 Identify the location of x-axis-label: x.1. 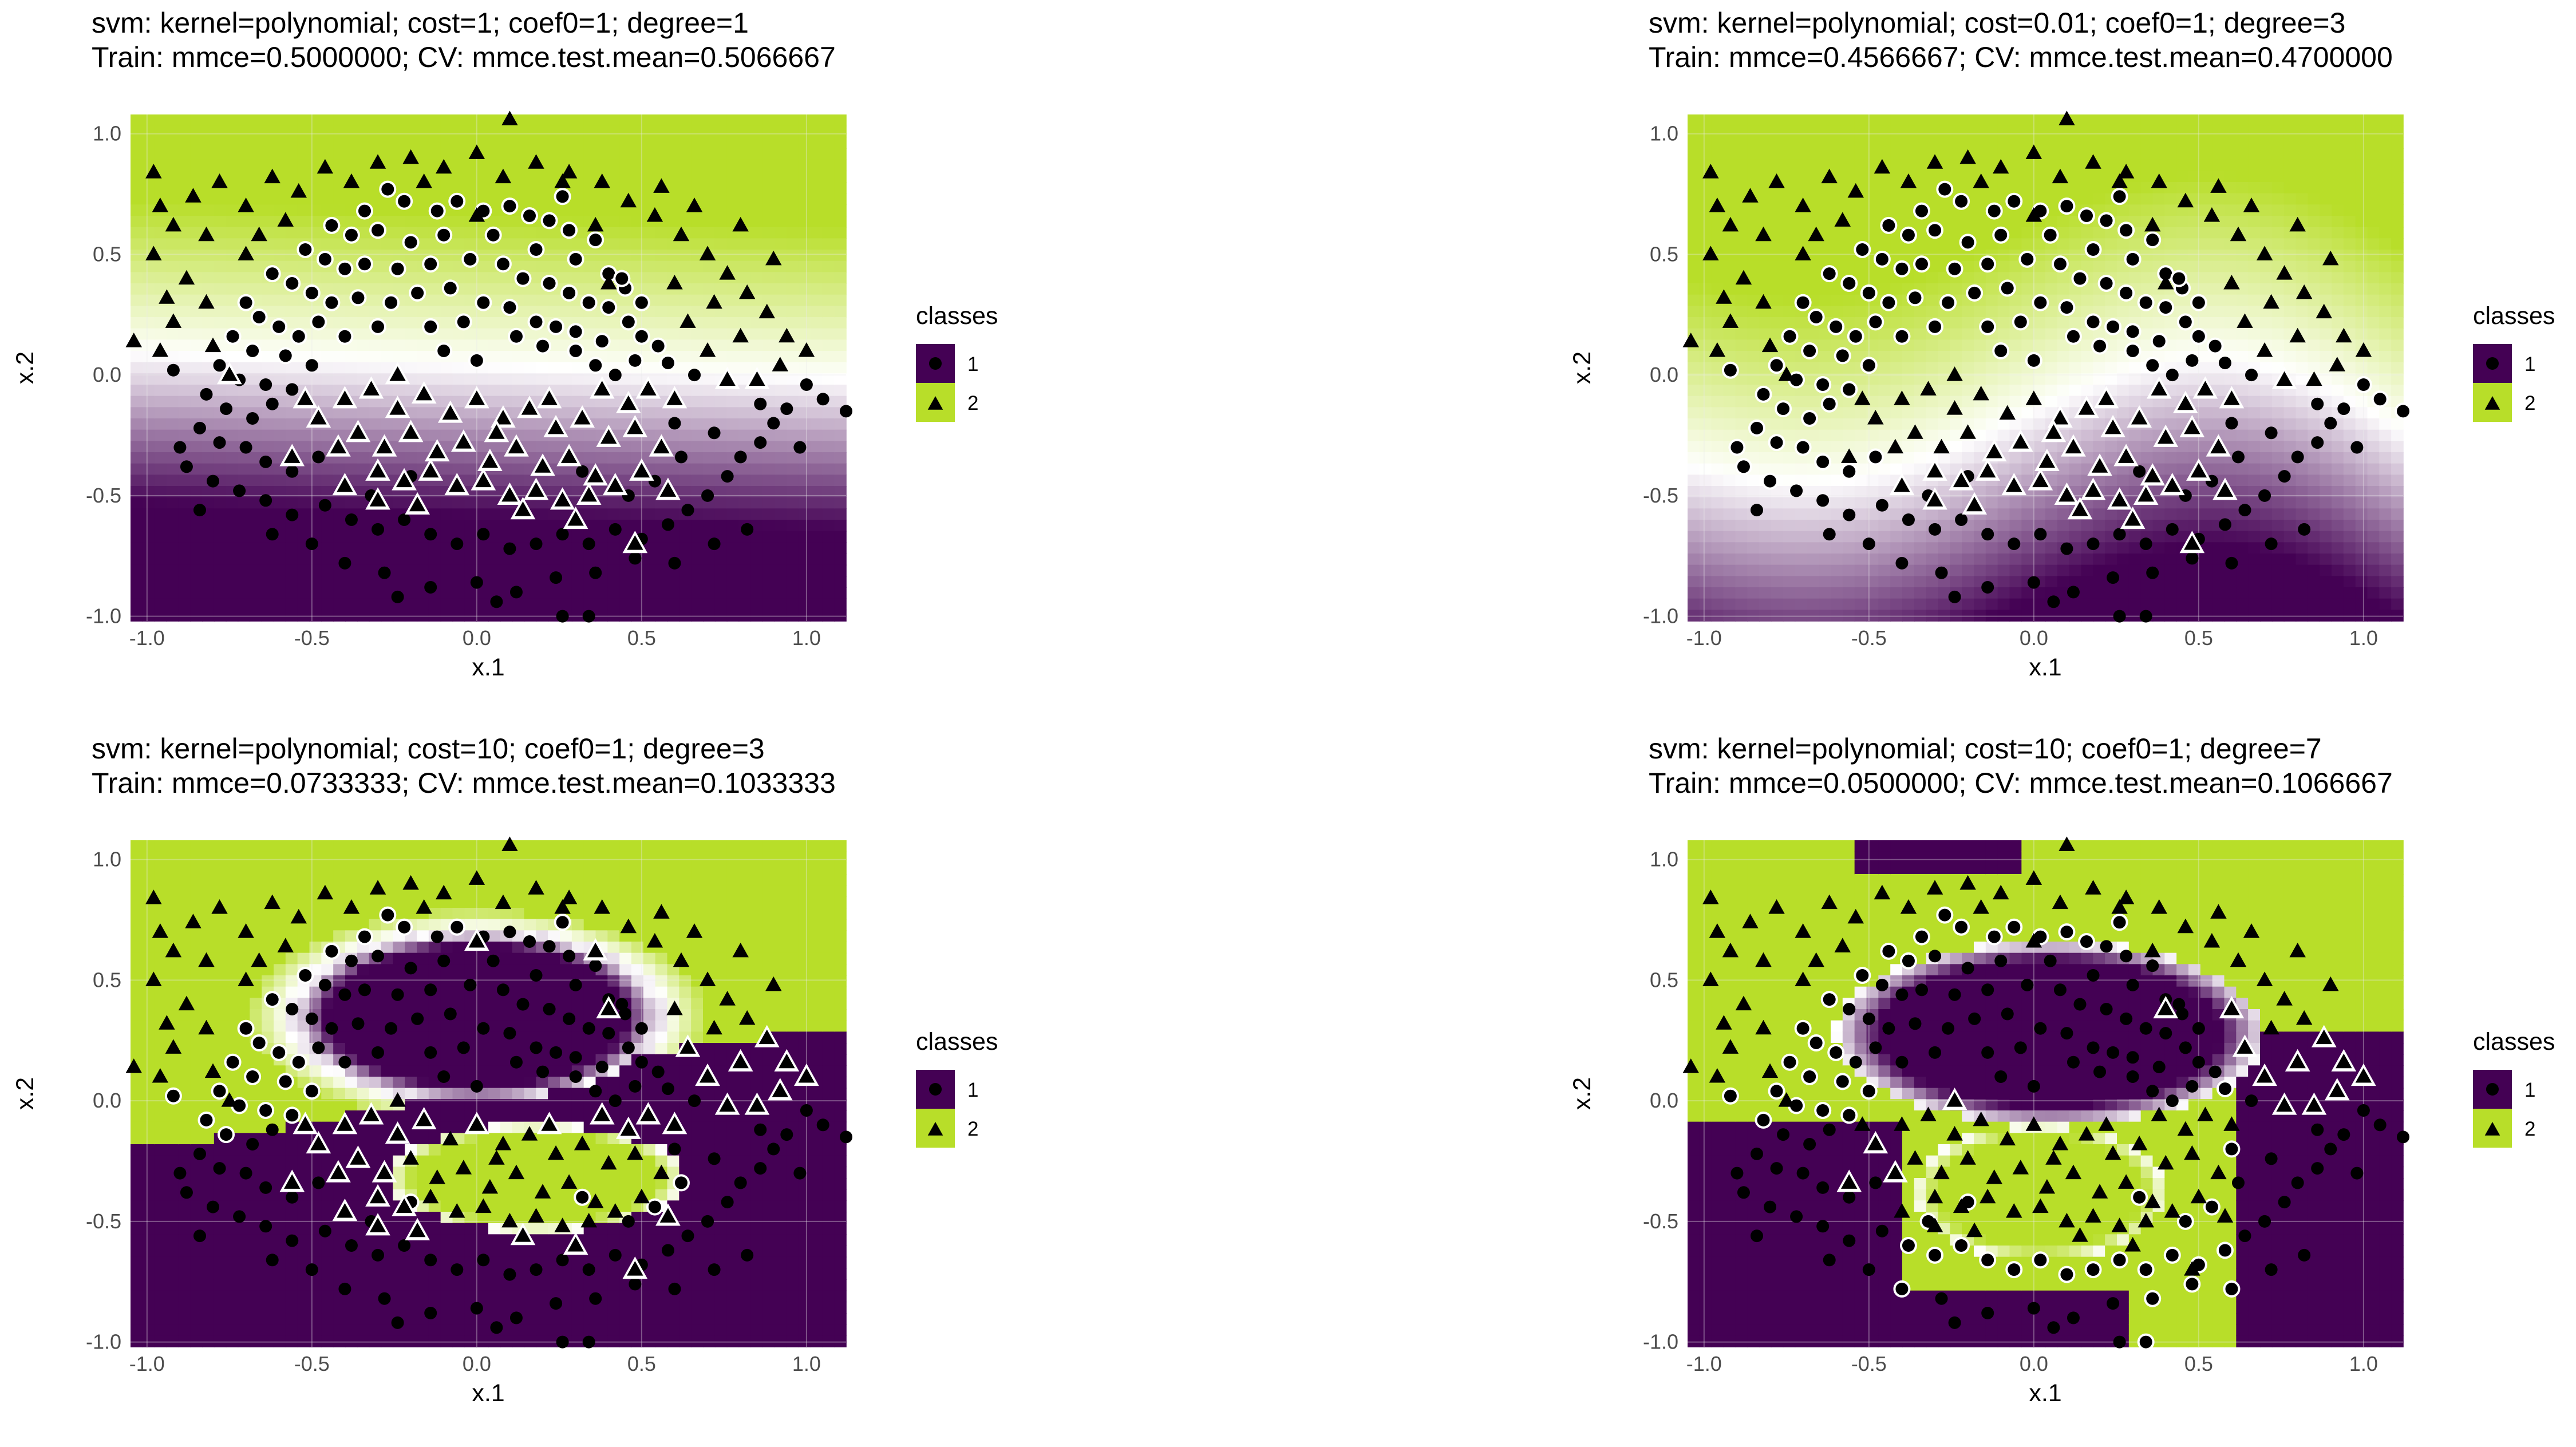
(488, 667).